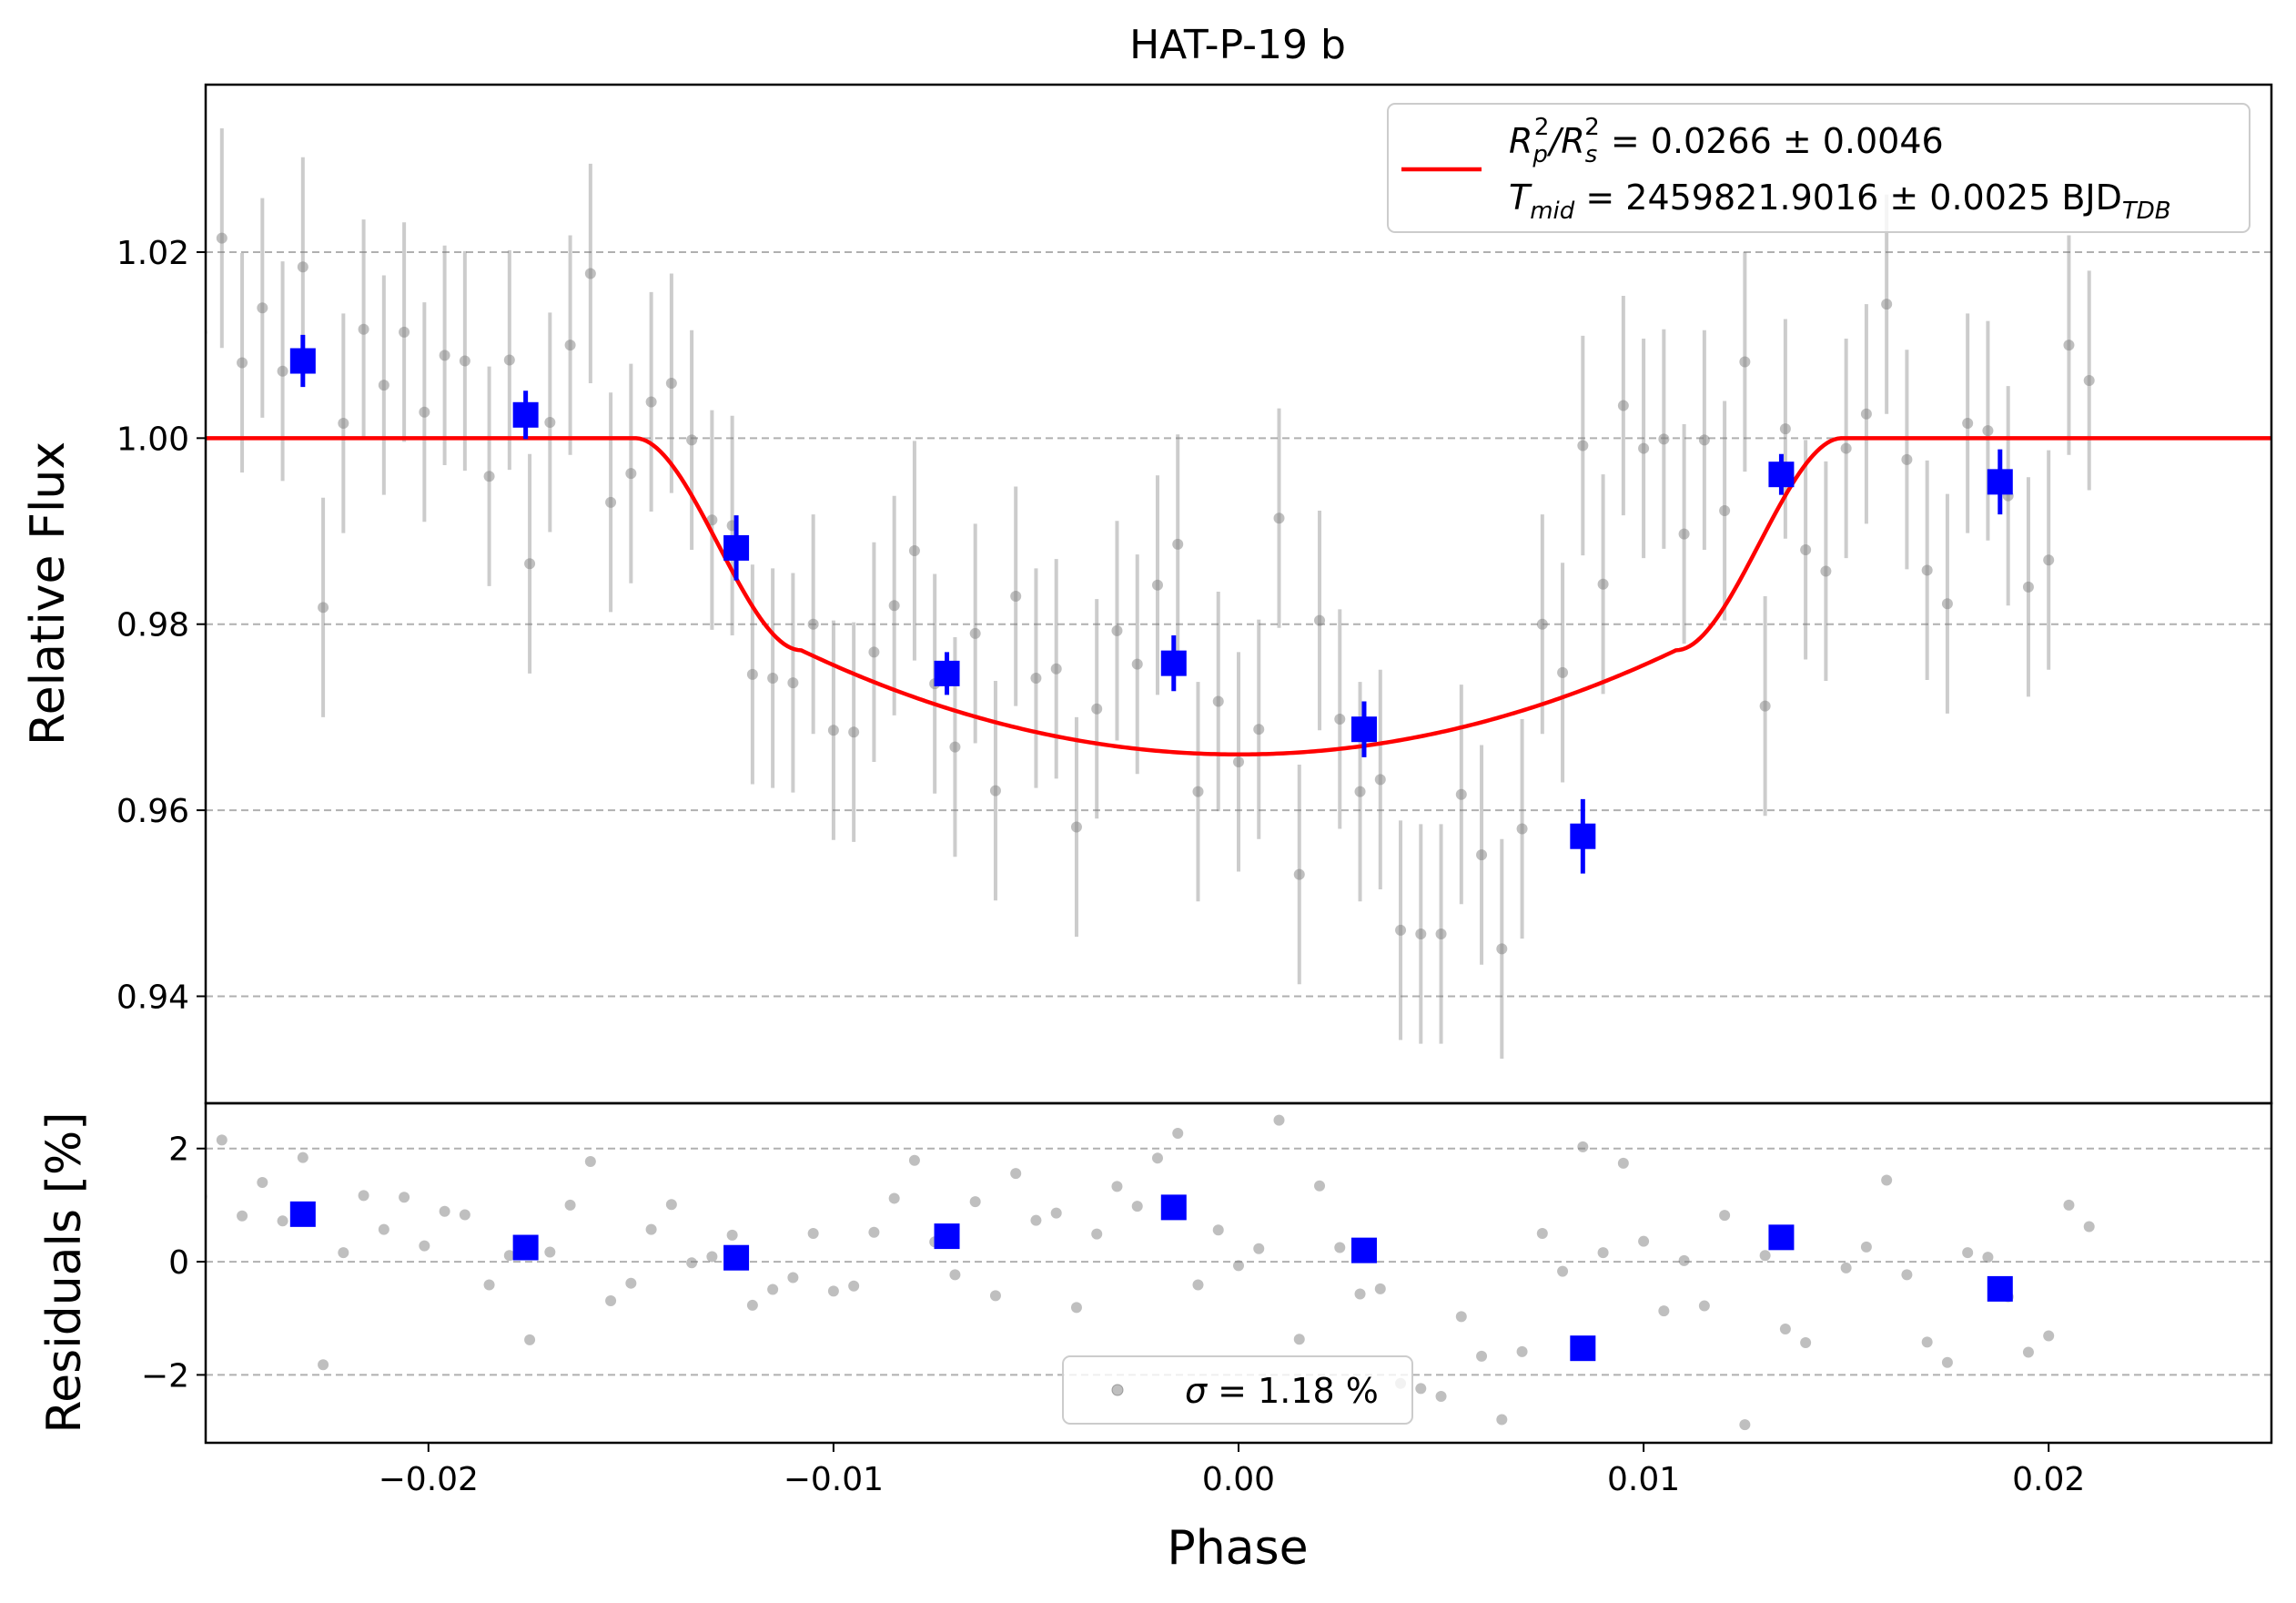  Describe the element at coordinates (153, 811) in the screenshot. I see `flux-y-tick-label: 0.96` at that location.